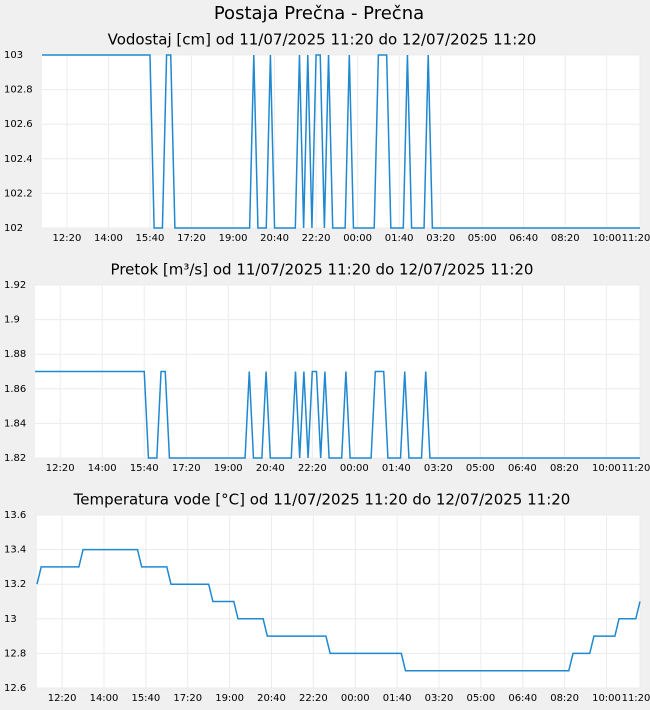  Describe the element at coordinates (15, 653) in the screenshot. I see `y-tick-label: 12.8` at that location.